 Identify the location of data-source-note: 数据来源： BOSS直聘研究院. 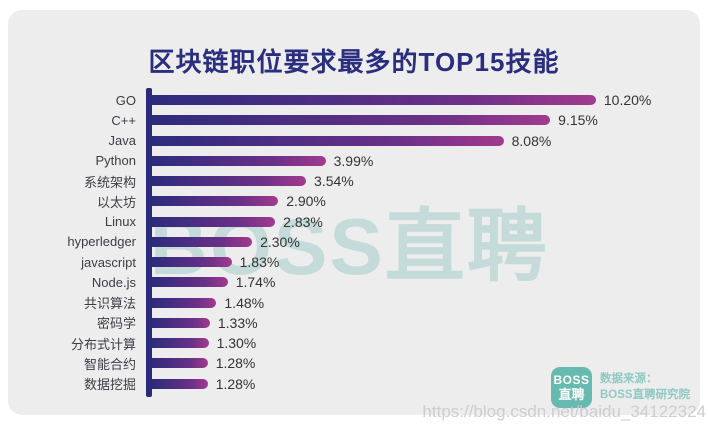
(645, 387).